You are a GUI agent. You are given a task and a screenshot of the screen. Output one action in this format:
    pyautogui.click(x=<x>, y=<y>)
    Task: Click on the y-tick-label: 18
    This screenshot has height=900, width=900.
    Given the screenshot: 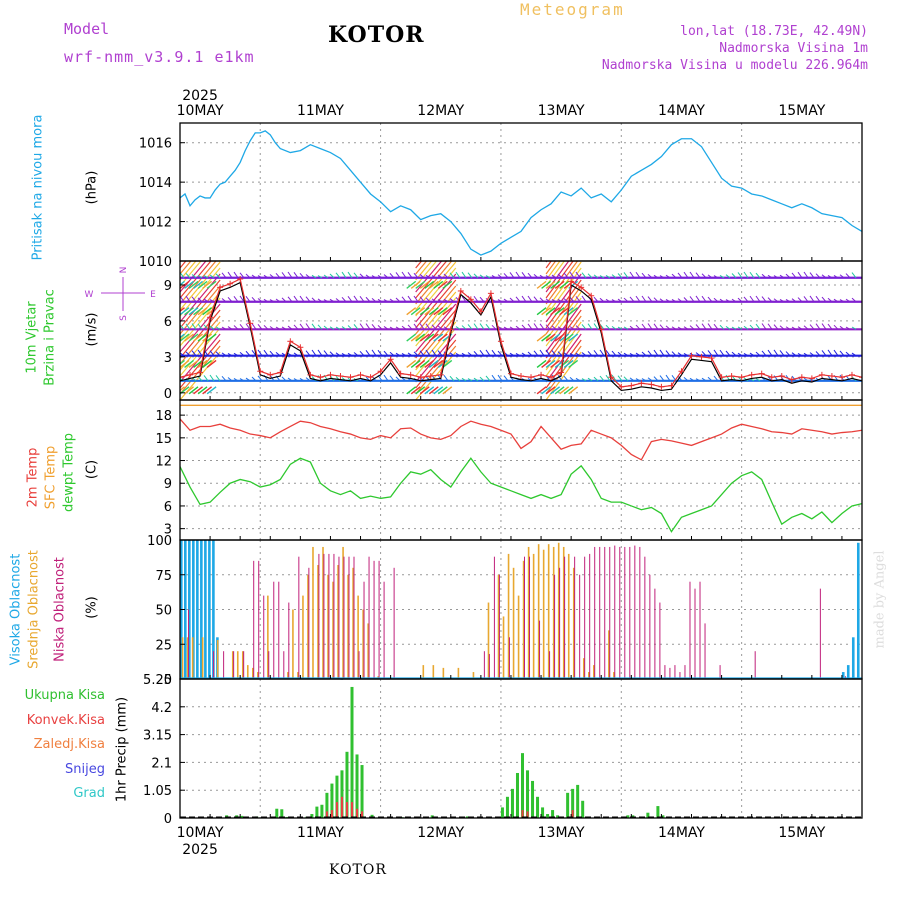 What is the action you would take?
    pyautogui.click(x=163, y=416)
    